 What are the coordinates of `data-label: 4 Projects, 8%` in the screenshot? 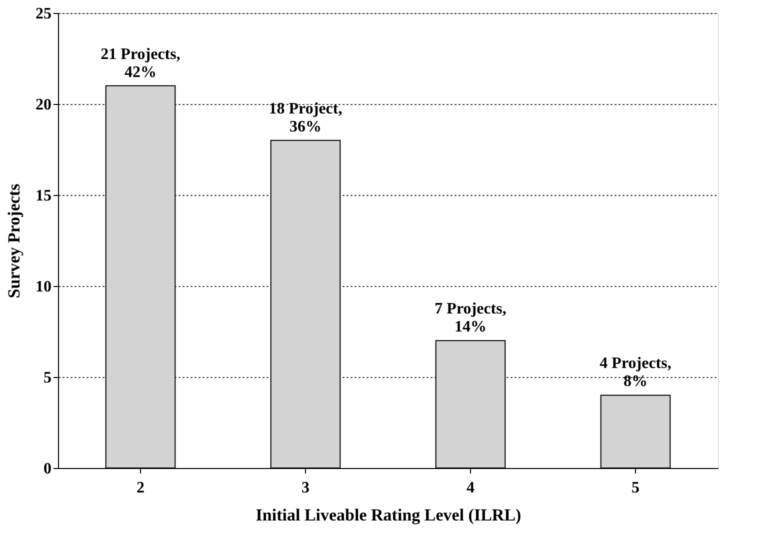 It's located at (636, 372).